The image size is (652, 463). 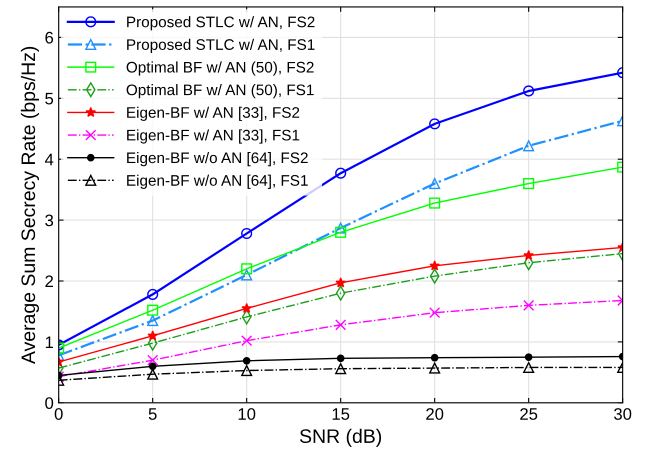 I want to click on y-tick-label: 1, so click(x=50, y=342).